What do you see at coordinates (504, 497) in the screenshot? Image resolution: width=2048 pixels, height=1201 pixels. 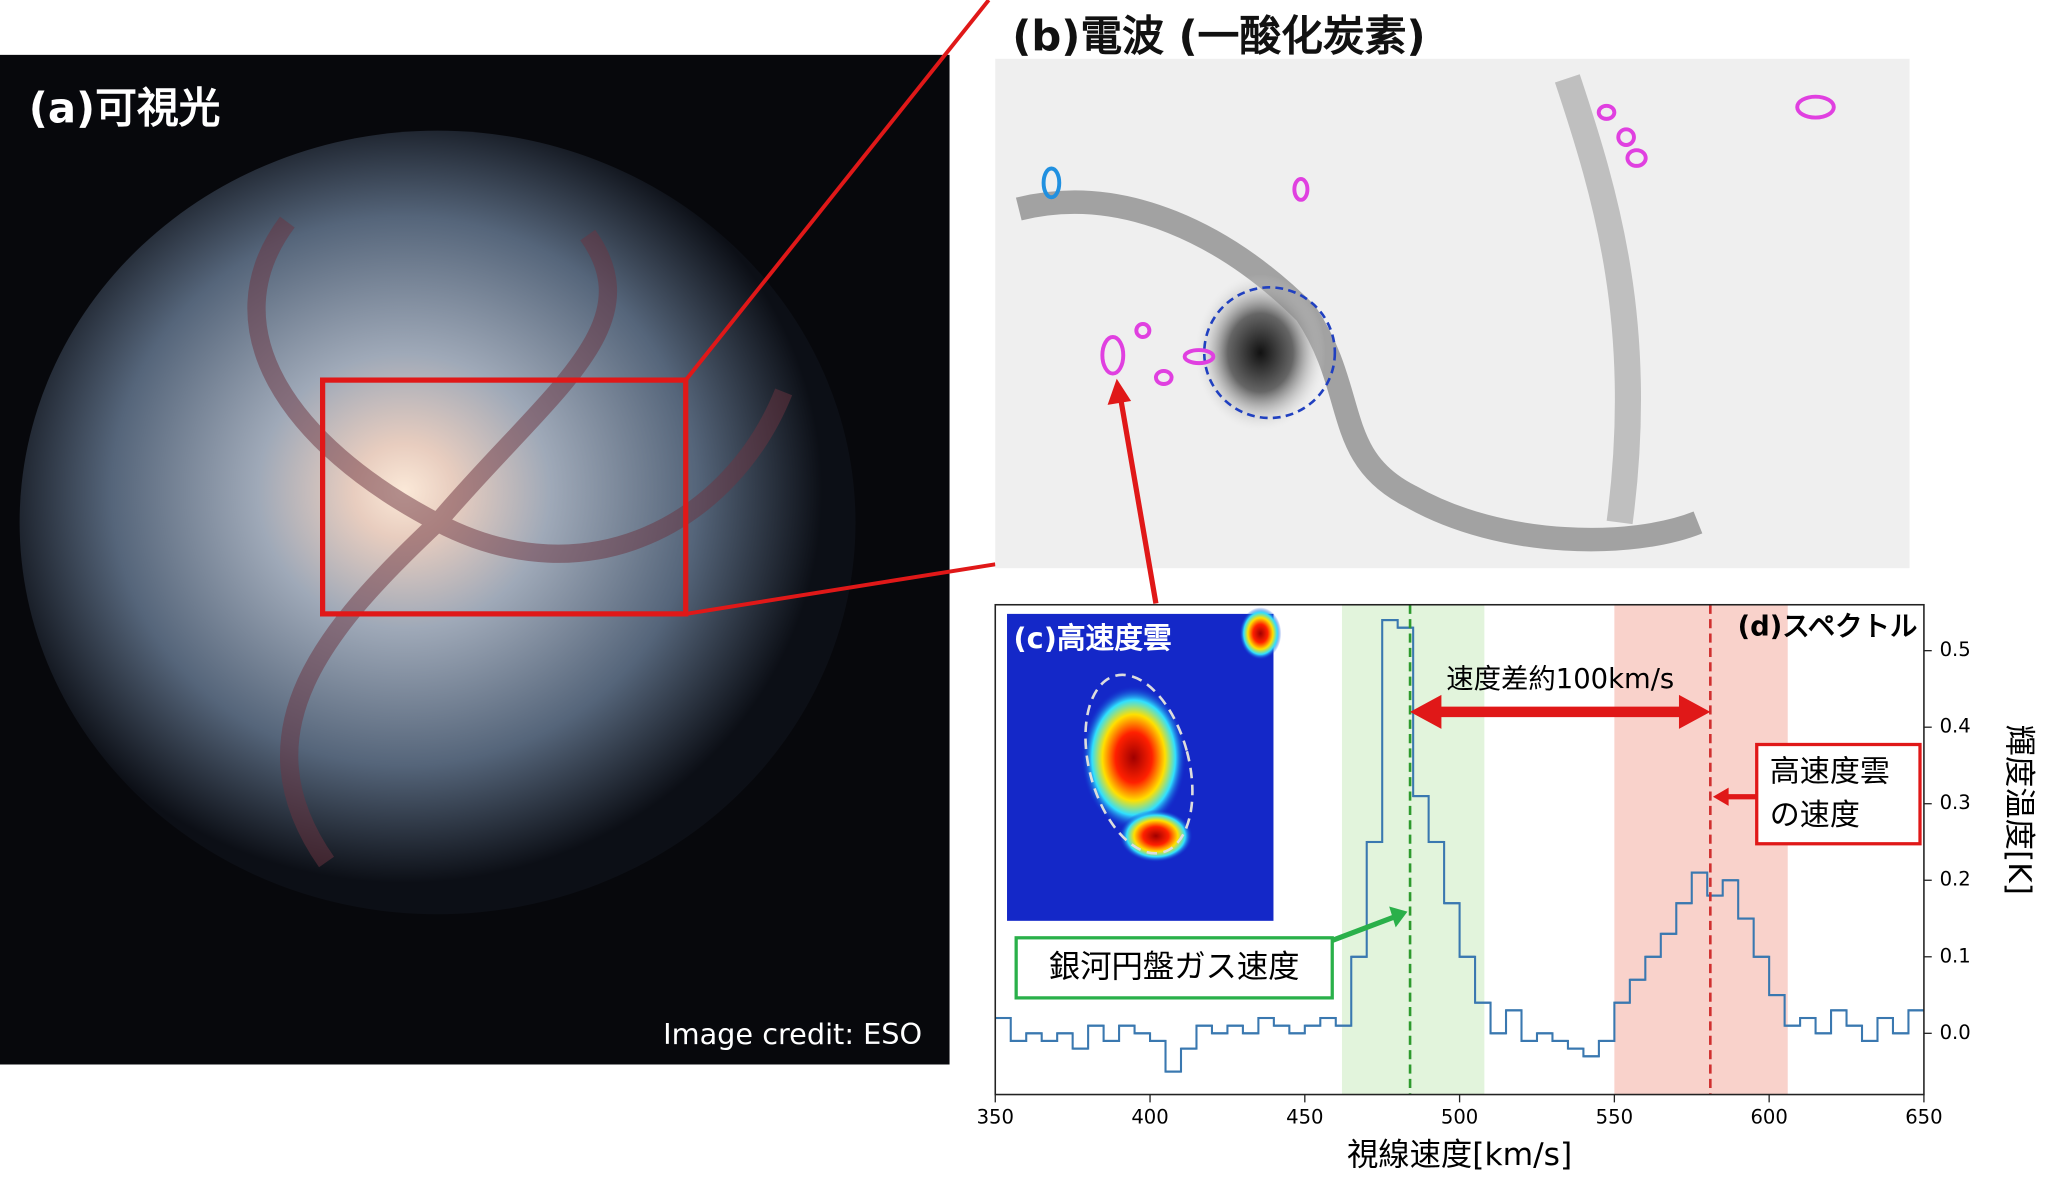 I see `zoom-box` at bounding box center [504, 497].